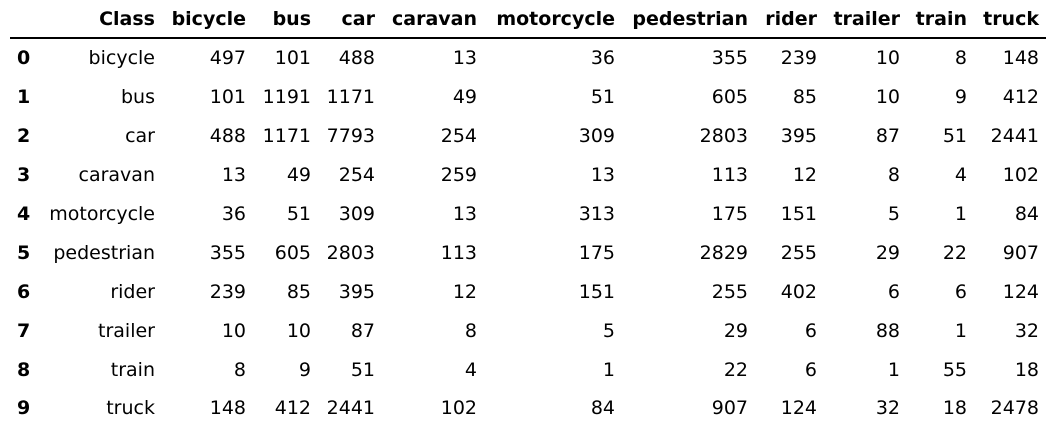 The width and height of the screenshot is (1056, 428). What do you see at coordinates (26, 19) in the screenshot?
I see `index-header` at bounding box center [26, 19].